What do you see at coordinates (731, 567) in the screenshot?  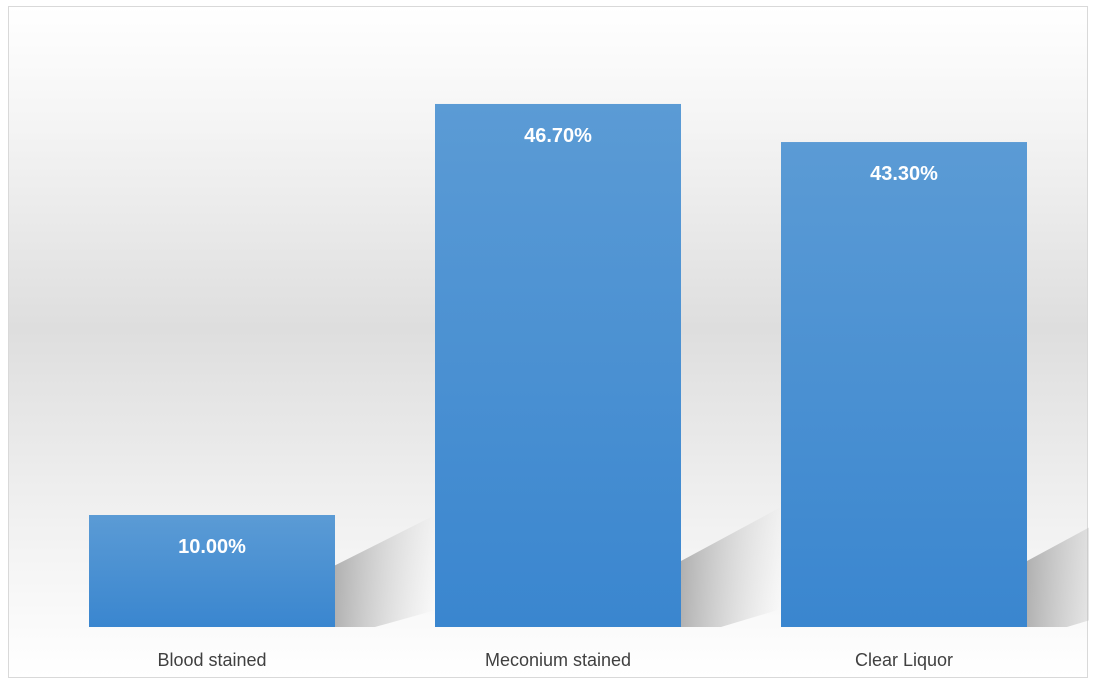 I see `bar-shadow-meconium-stained` at bounding box center [731, 567].